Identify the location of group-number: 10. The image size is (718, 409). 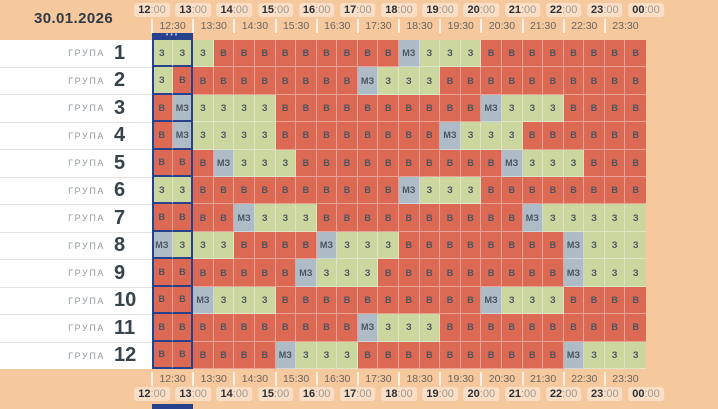
(125, 300).